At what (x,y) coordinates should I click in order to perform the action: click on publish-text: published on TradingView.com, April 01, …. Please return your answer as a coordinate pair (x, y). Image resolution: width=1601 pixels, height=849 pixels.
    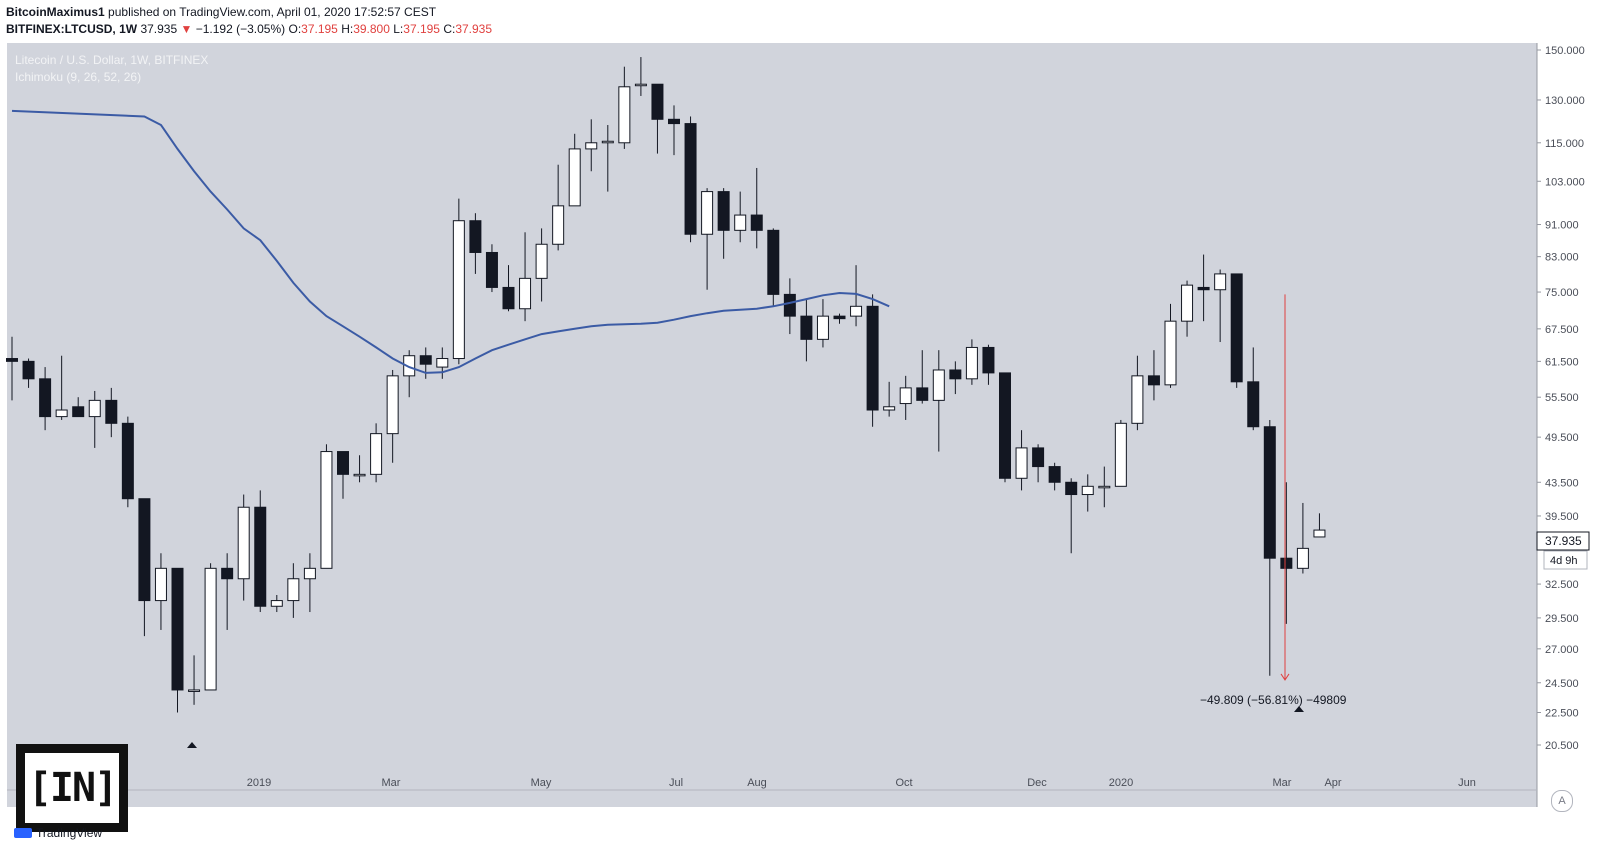
    Looking at the image, I should click on (272, 12).